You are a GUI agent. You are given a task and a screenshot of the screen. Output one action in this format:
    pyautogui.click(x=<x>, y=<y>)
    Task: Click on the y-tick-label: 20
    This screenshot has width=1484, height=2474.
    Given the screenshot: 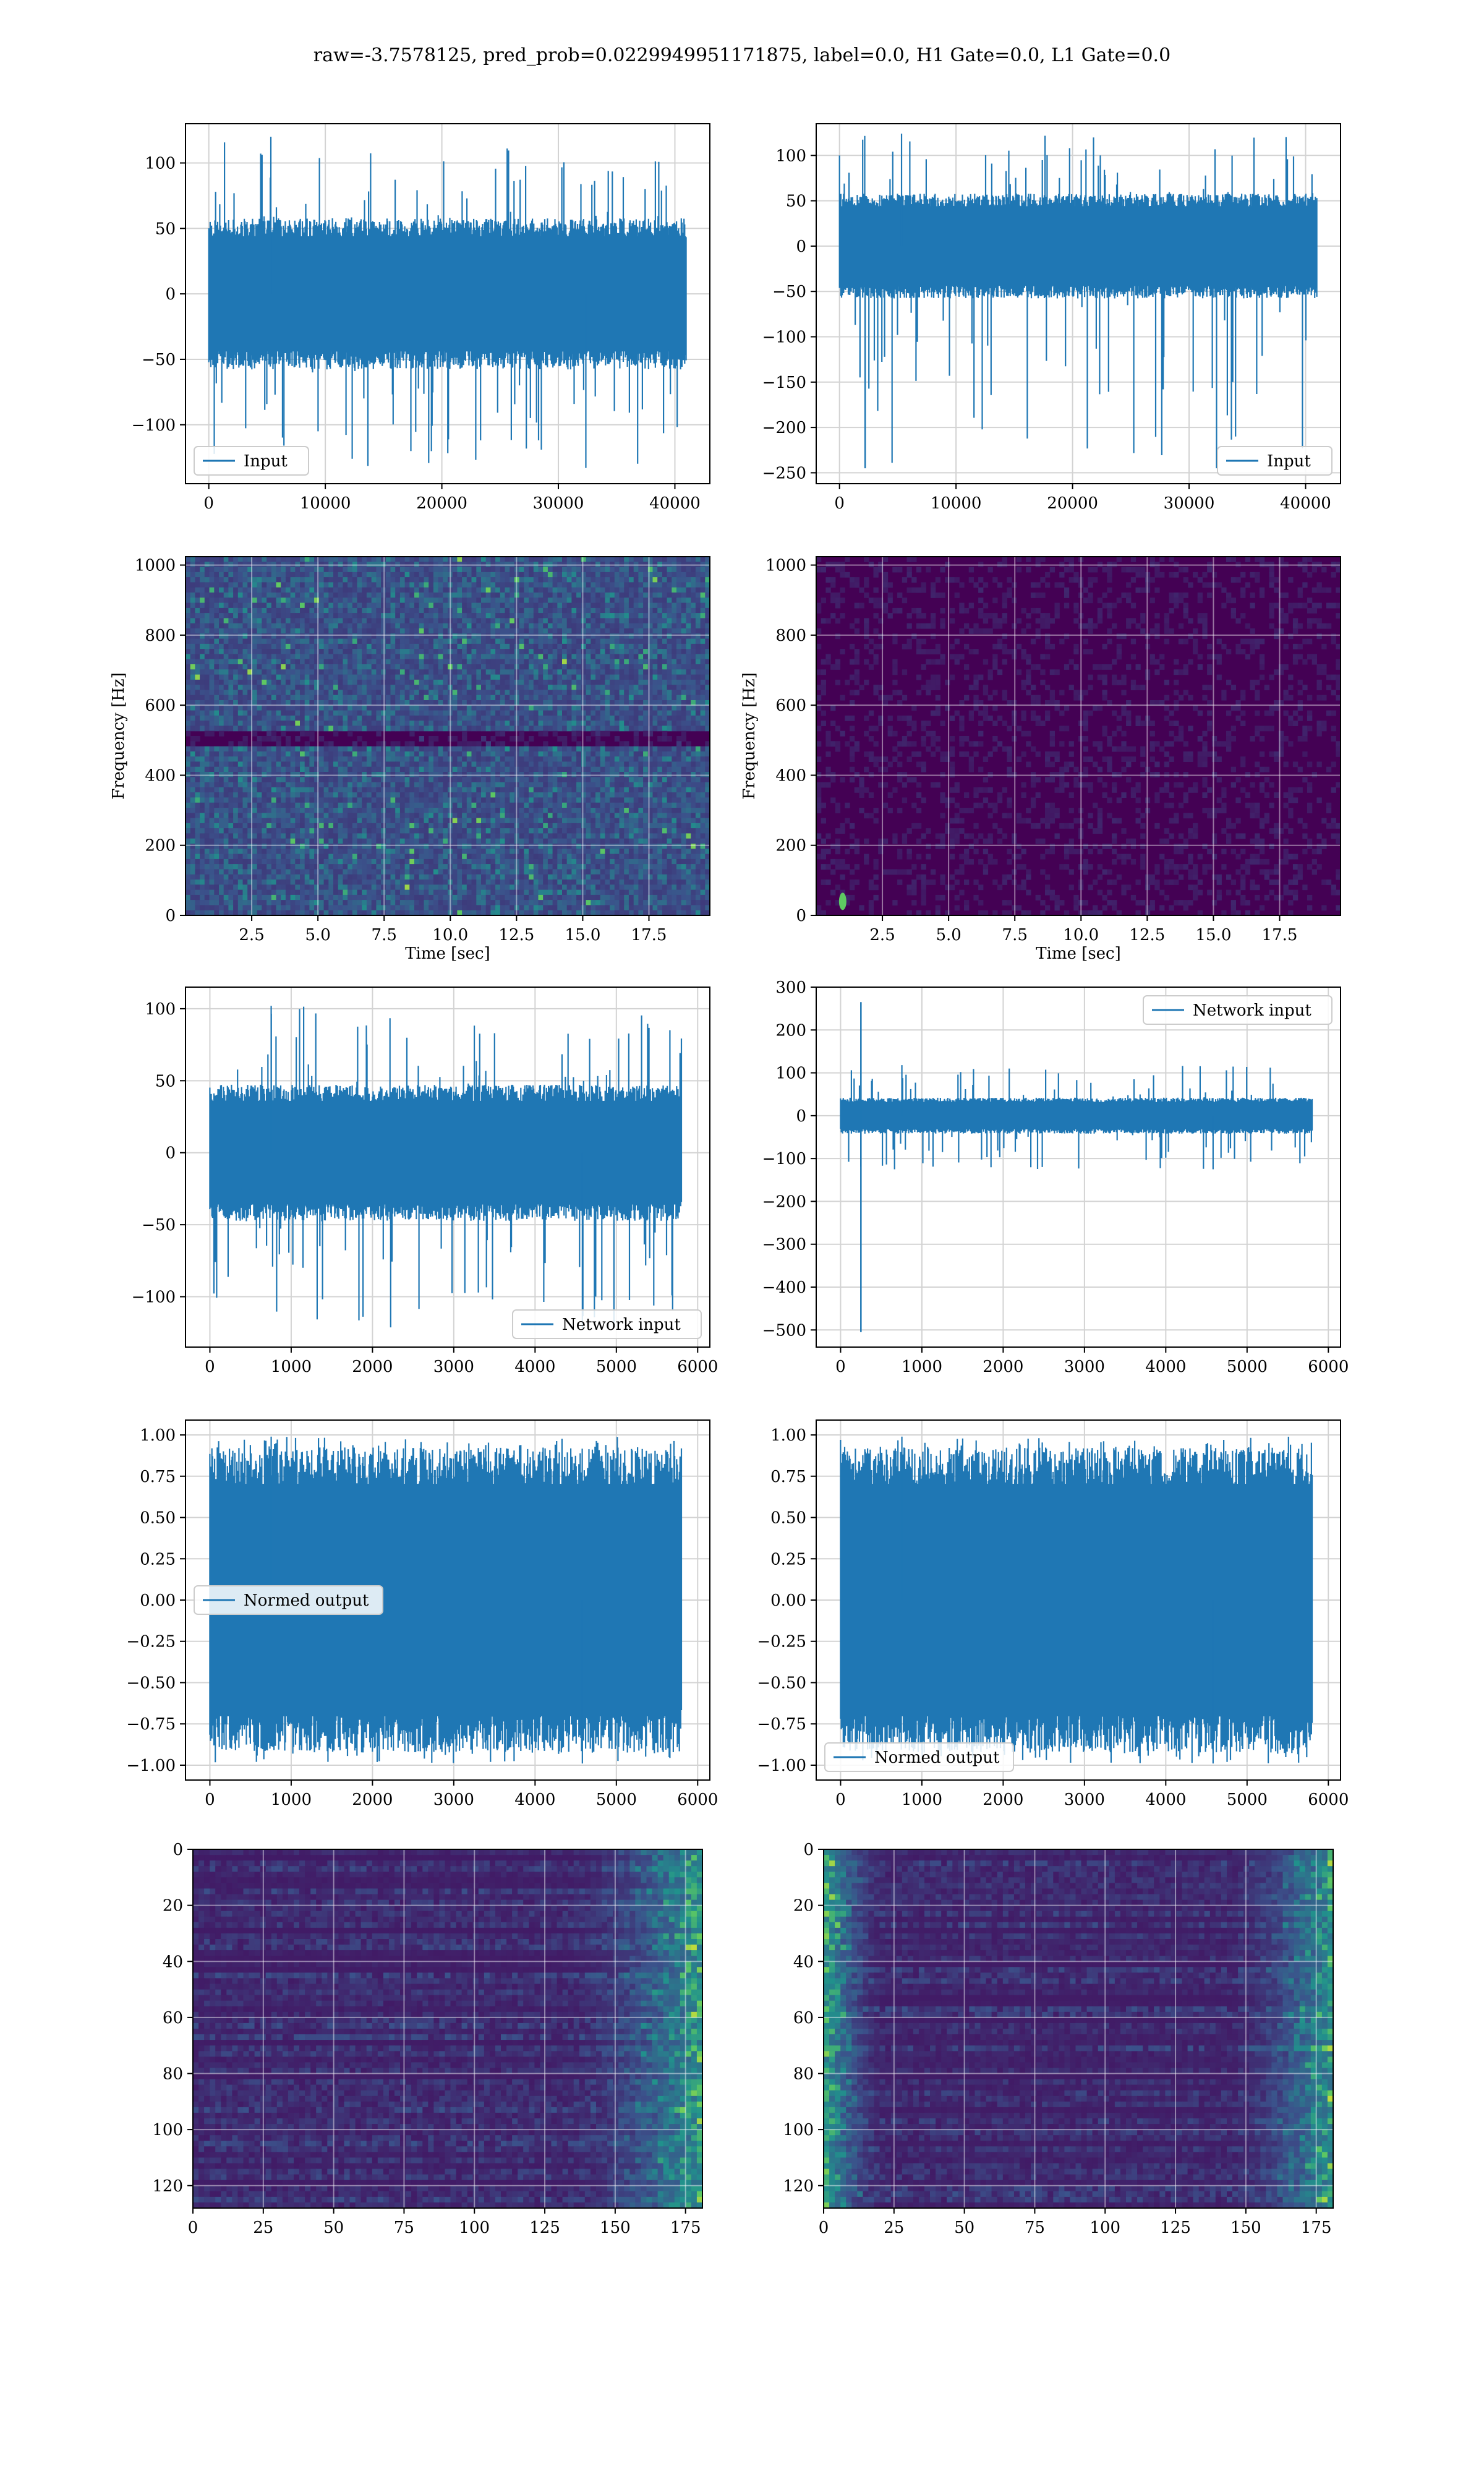 What is the action you would take?
    pyautogui.click(x=173, y=1906)
    